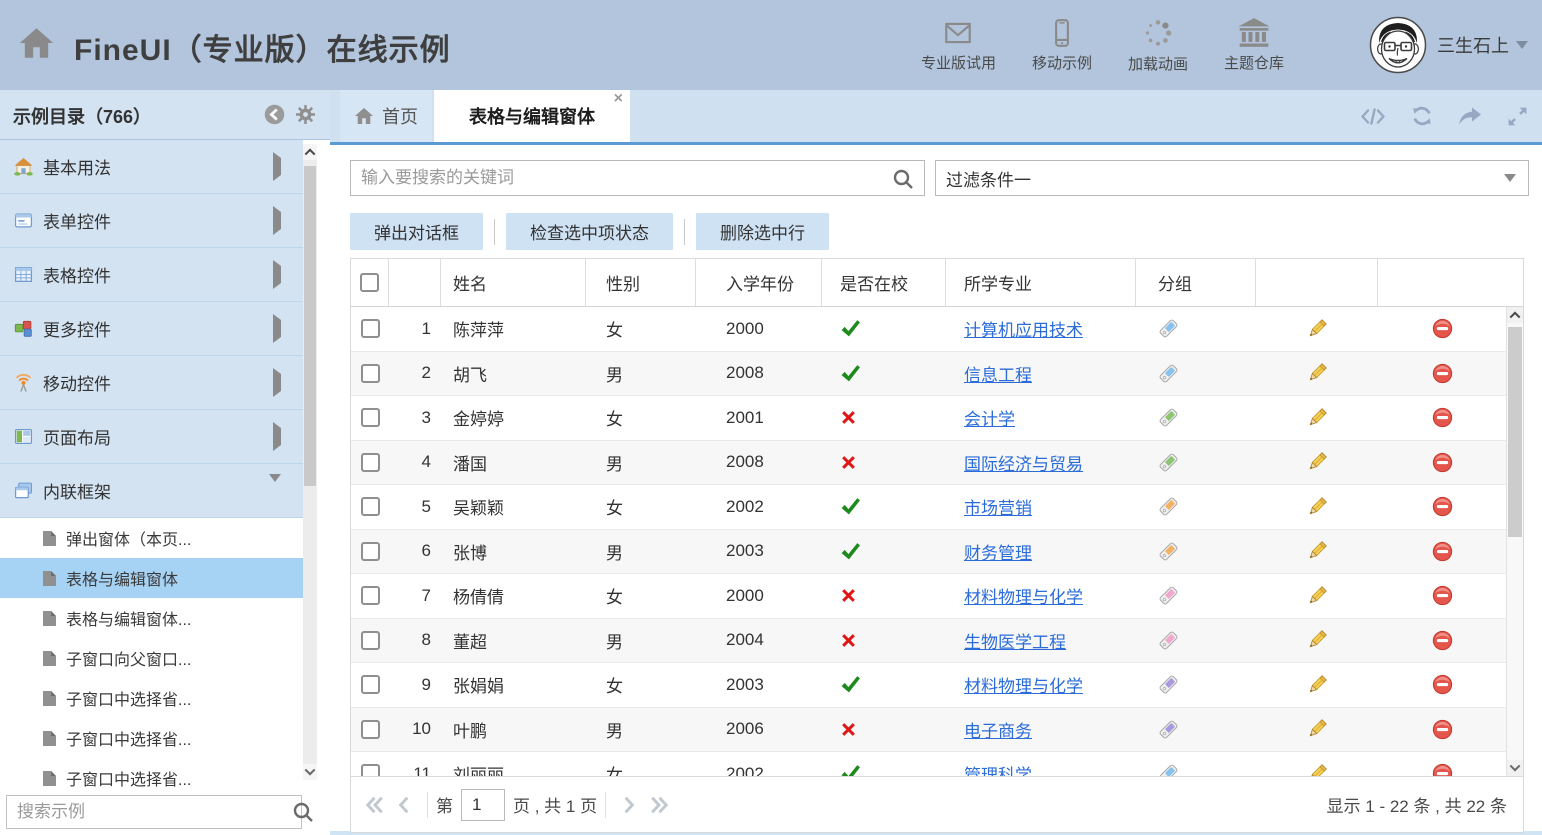 The height and width of the screenshot is (835, 1542). What do you see at coordinates (151, 491) in the screenshot?
I see `sidebar-item: 内联框架` at bounding box center [151, 491].